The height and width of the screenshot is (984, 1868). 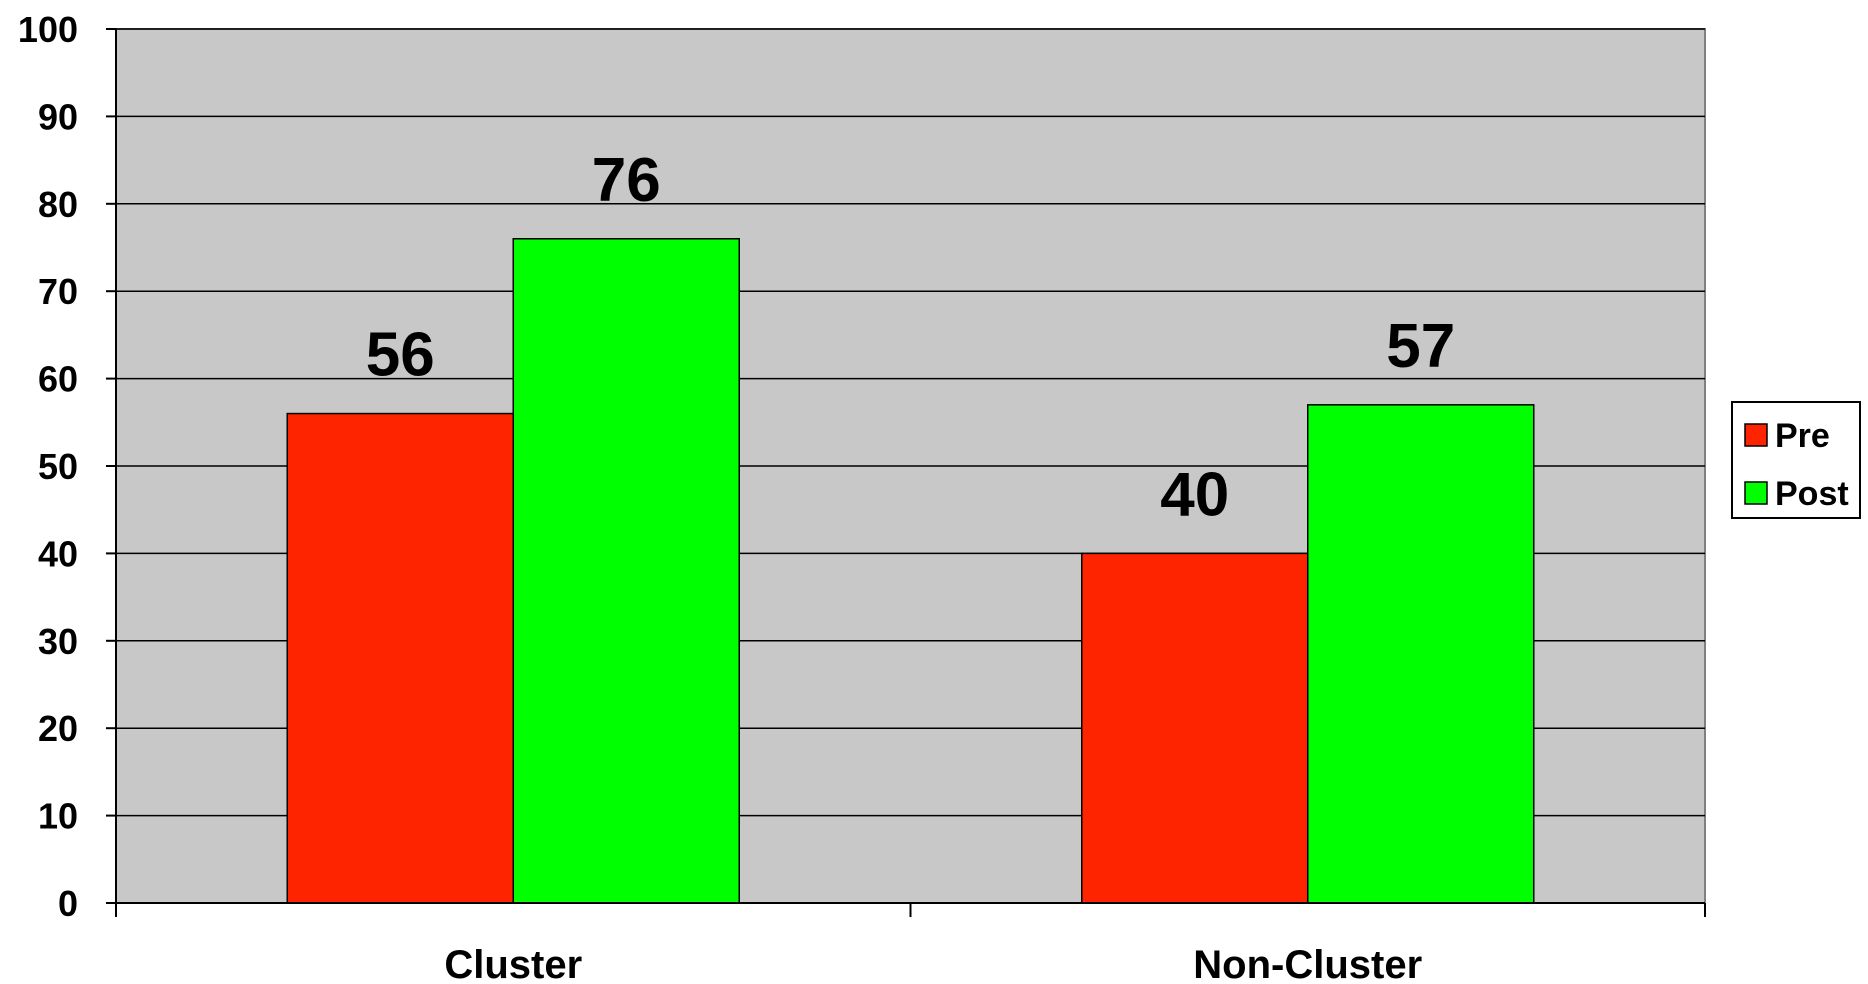 I want to click on data-label-pre-1: 40, so click(x=1194, y=494).